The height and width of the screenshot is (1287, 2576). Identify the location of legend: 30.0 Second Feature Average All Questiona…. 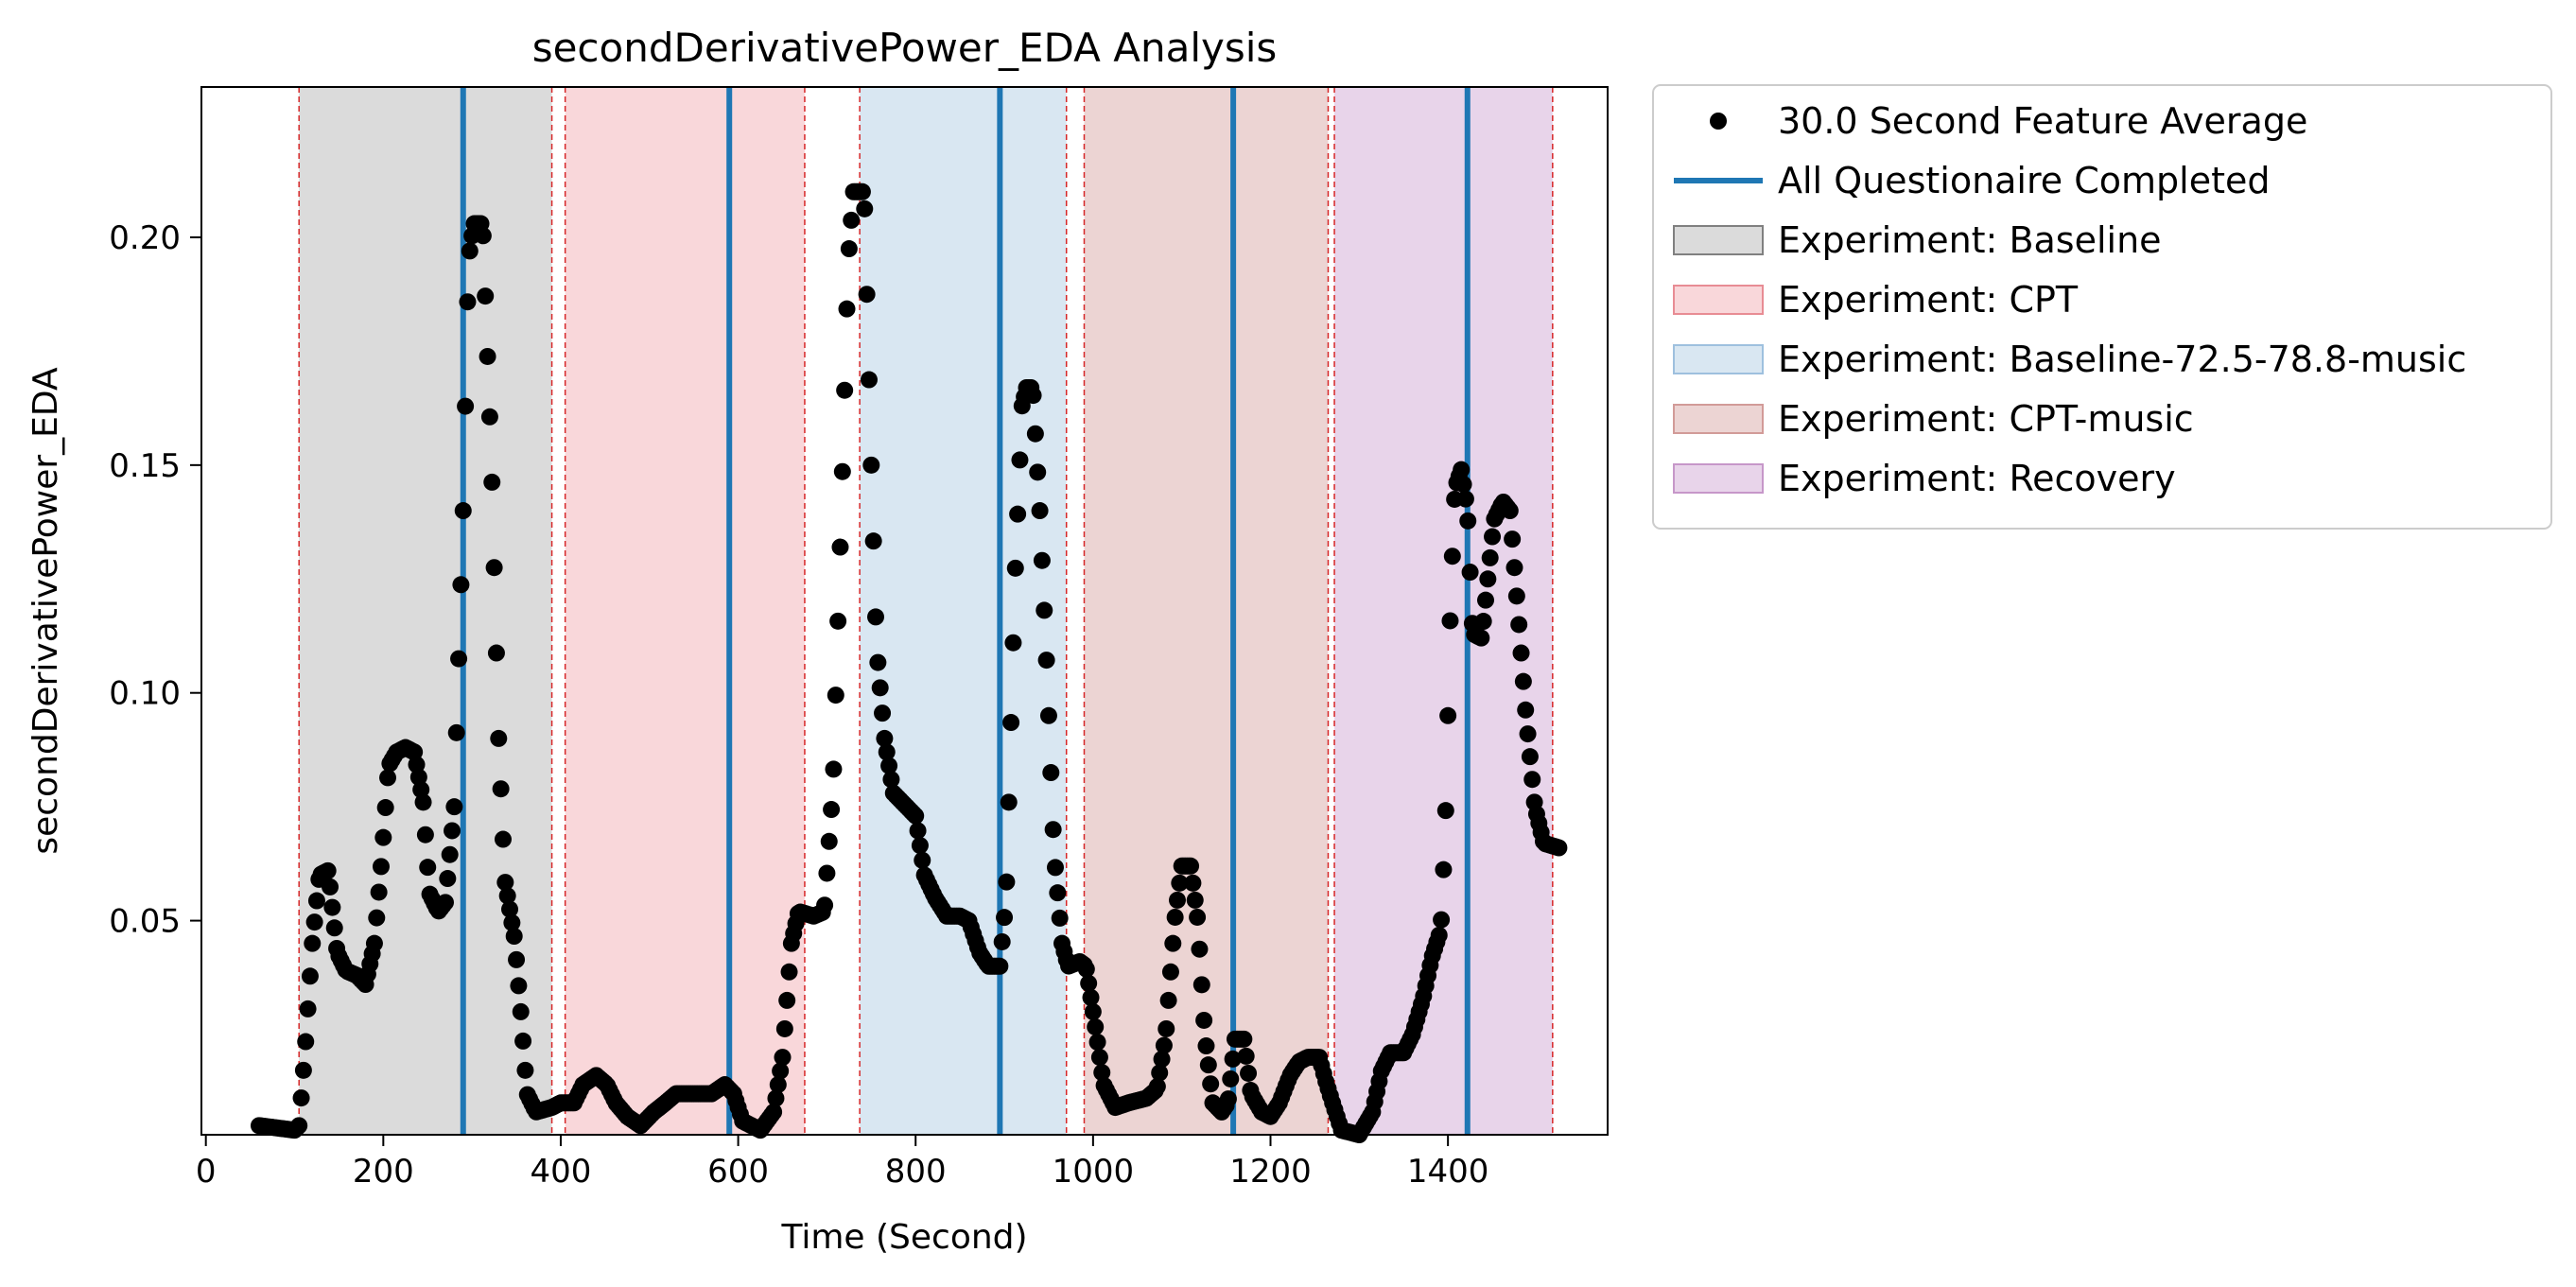
(2102, 307).